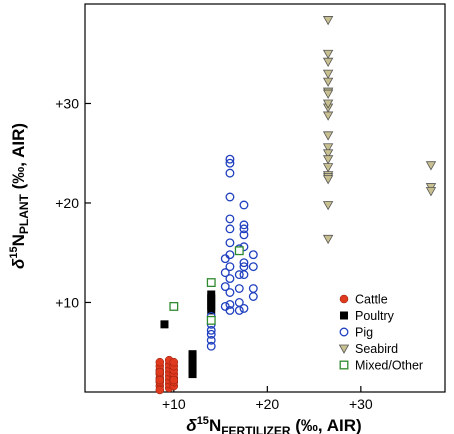  I want to click on y-axis-label-units: (‰, AIR), so click(18, 158).